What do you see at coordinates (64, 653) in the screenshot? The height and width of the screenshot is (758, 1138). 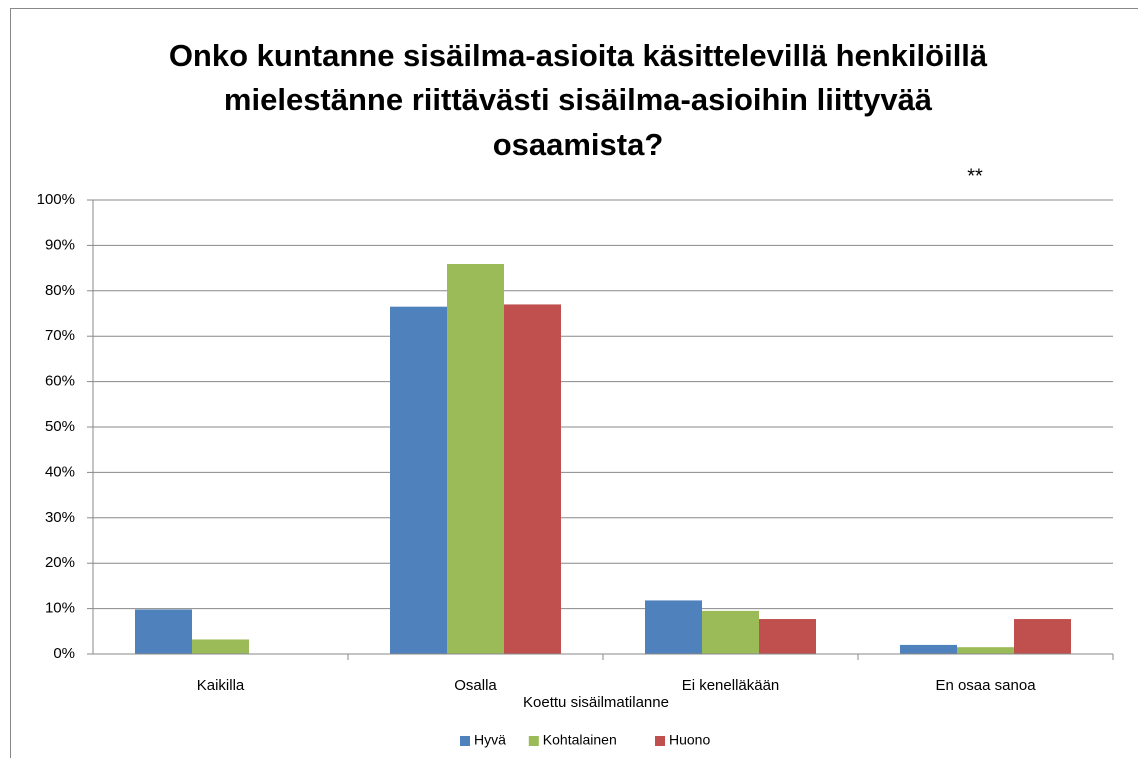 I see `y-tick-label: 0%` at bounding box center [64, 653].